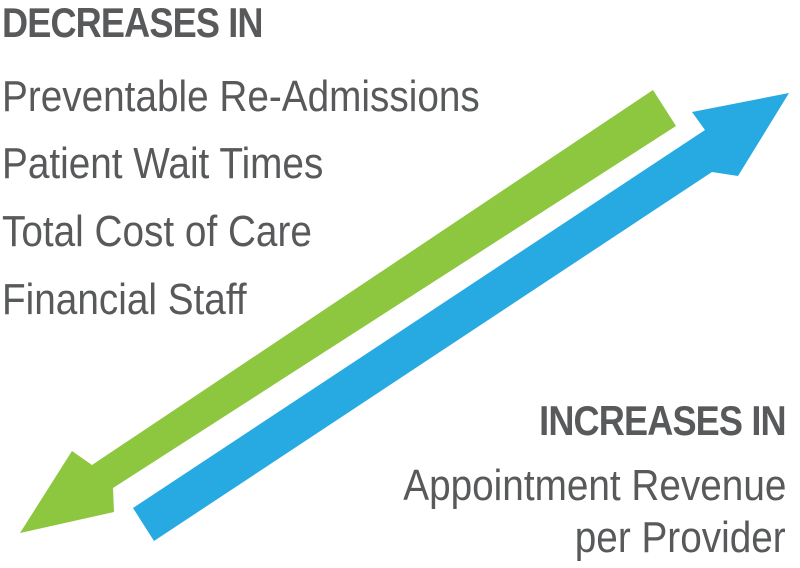 The width and height of the screenshot is (800, 568). I want to click on decrease-item-wait-times: Patient Wait Times, so click(163, 163).